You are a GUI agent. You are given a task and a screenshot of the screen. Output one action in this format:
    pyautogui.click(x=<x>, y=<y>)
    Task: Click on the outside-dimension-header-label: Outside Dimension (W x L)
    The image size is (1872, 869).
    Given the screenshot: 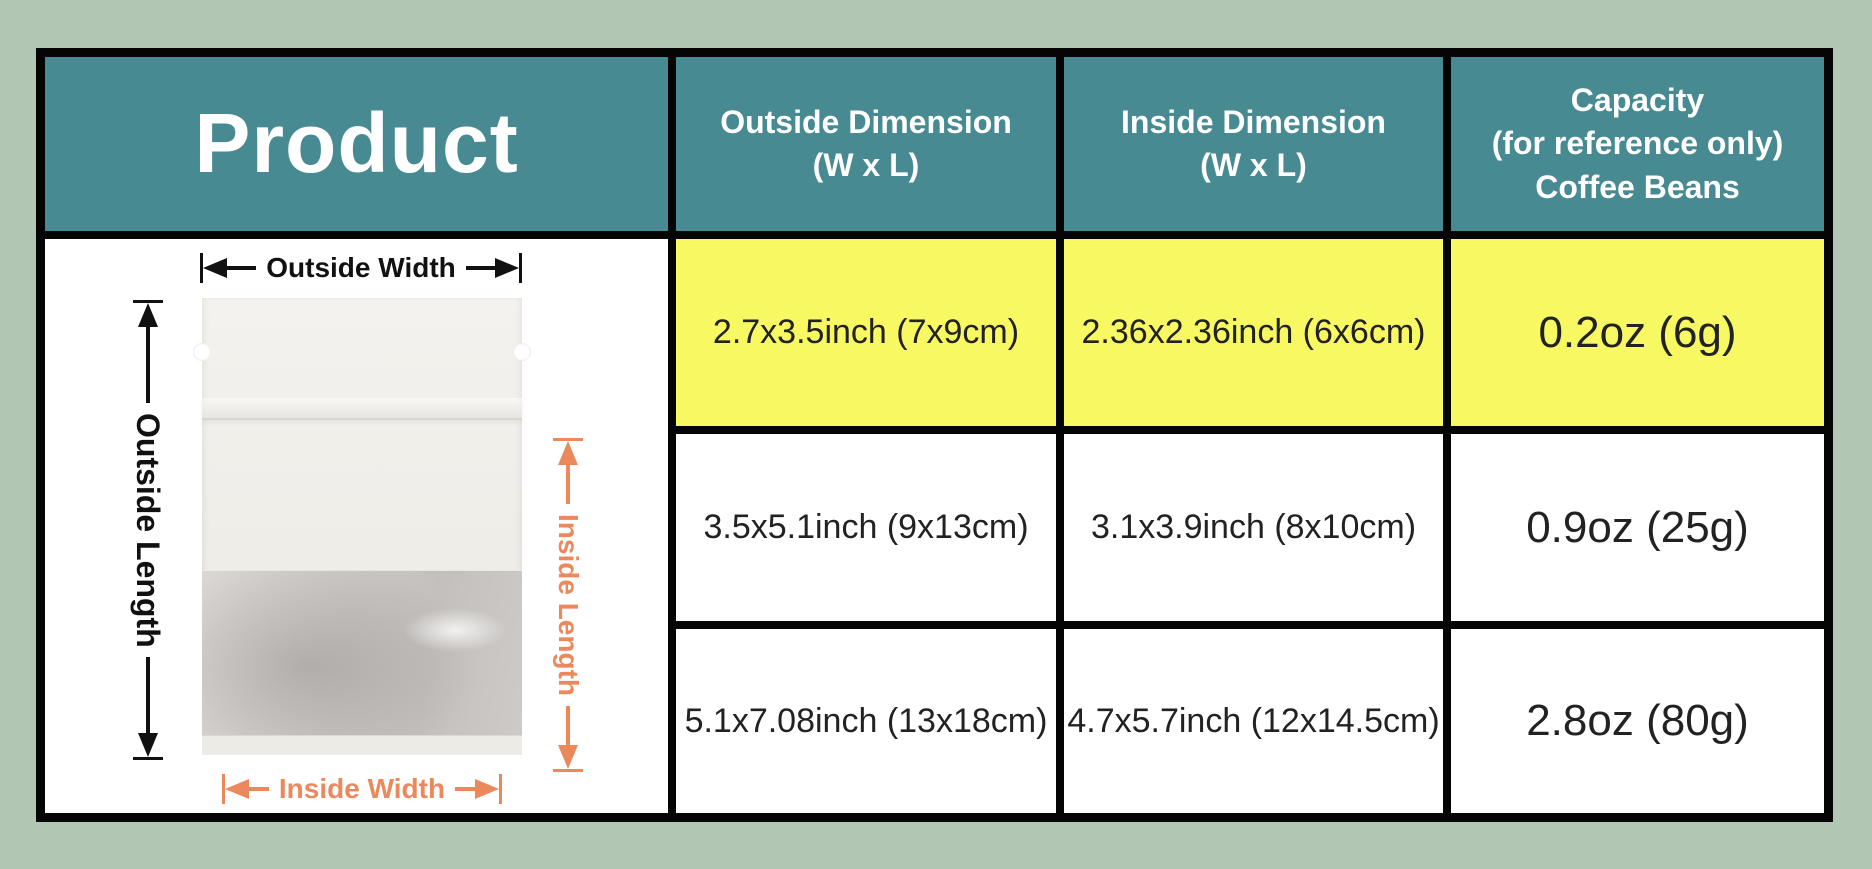 What is the action you would take?
    pyautogui.click(x=866, y=143)
    